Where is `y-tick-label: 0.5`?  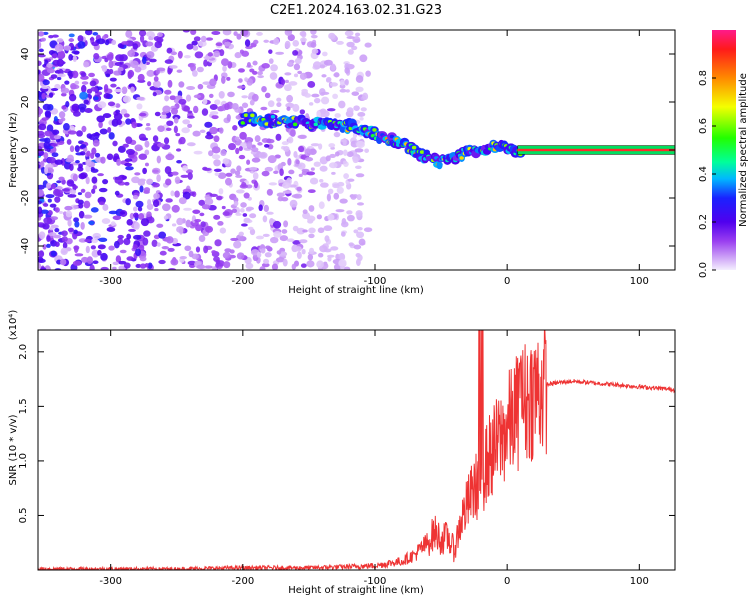
y-tick-label: 0.5 is located at coordinates (23, 516).